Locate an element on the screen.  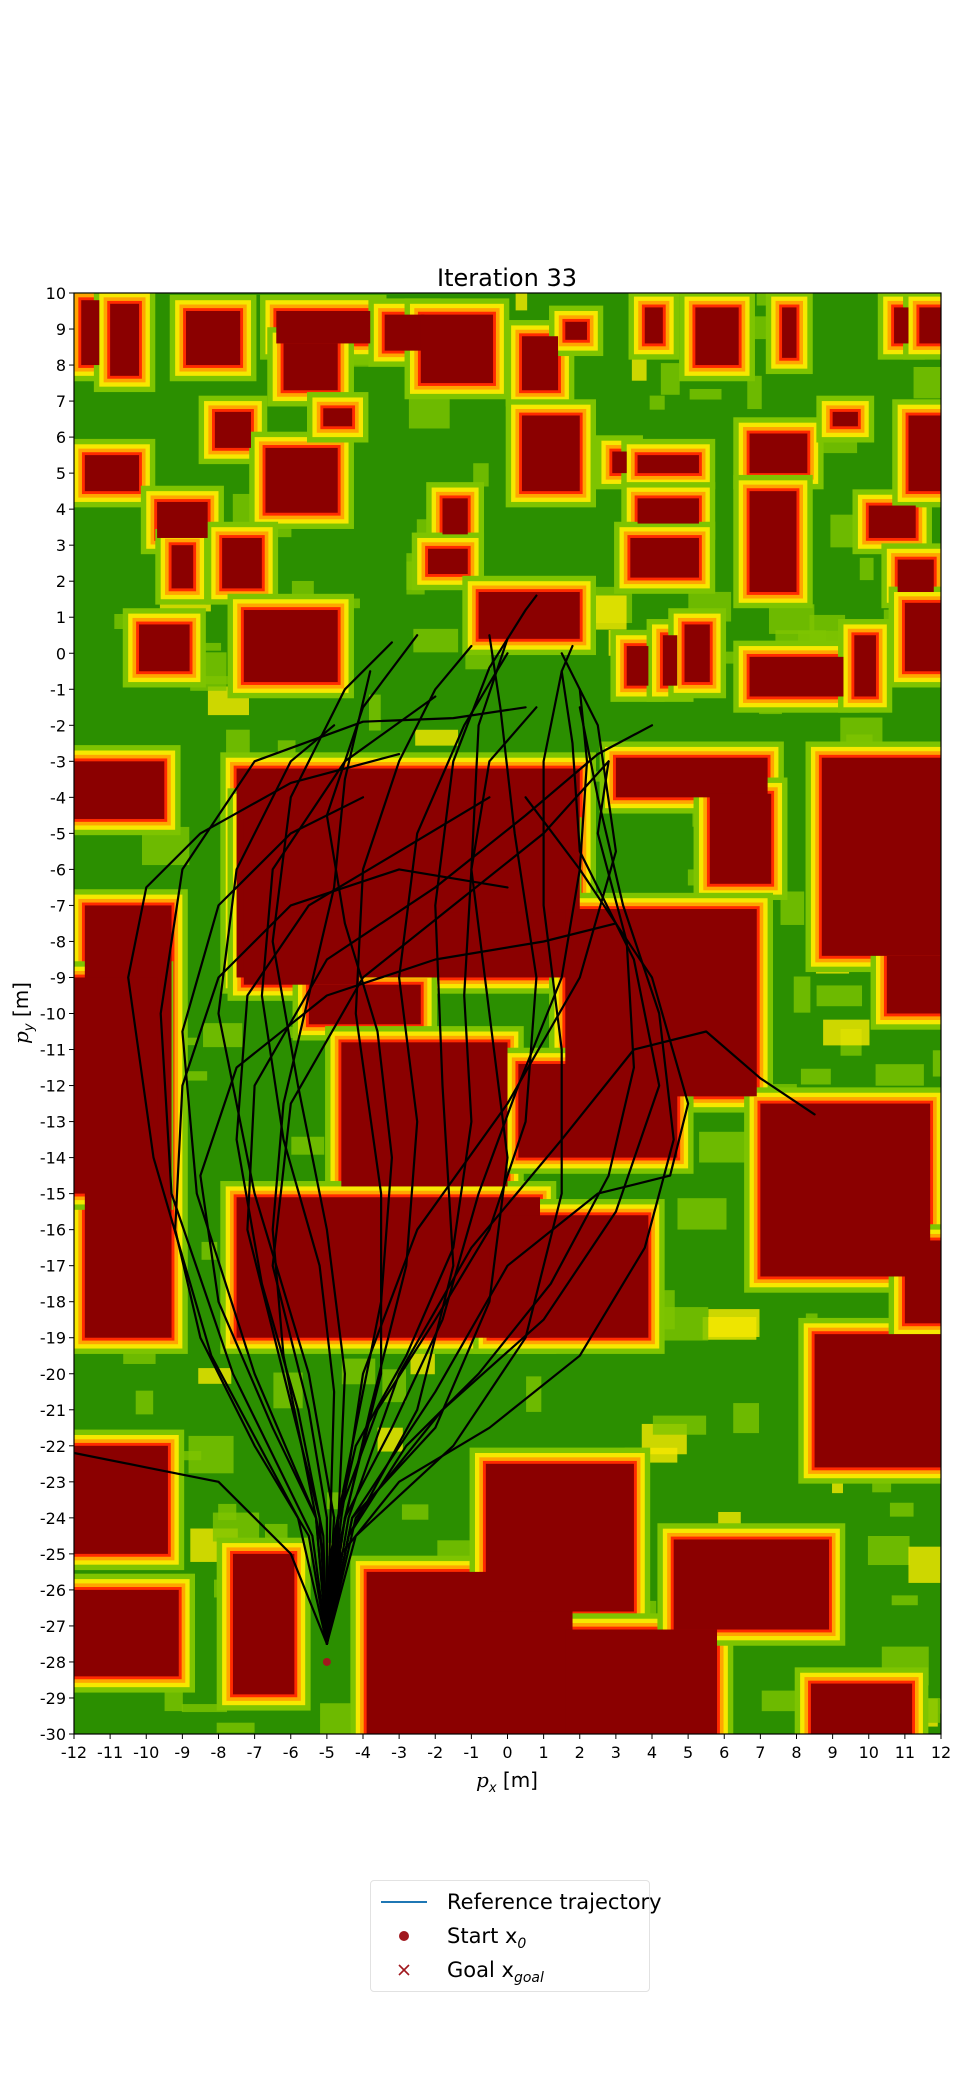
legend-label-reference: Reference trajectory is located at coordinates (554, 1902).